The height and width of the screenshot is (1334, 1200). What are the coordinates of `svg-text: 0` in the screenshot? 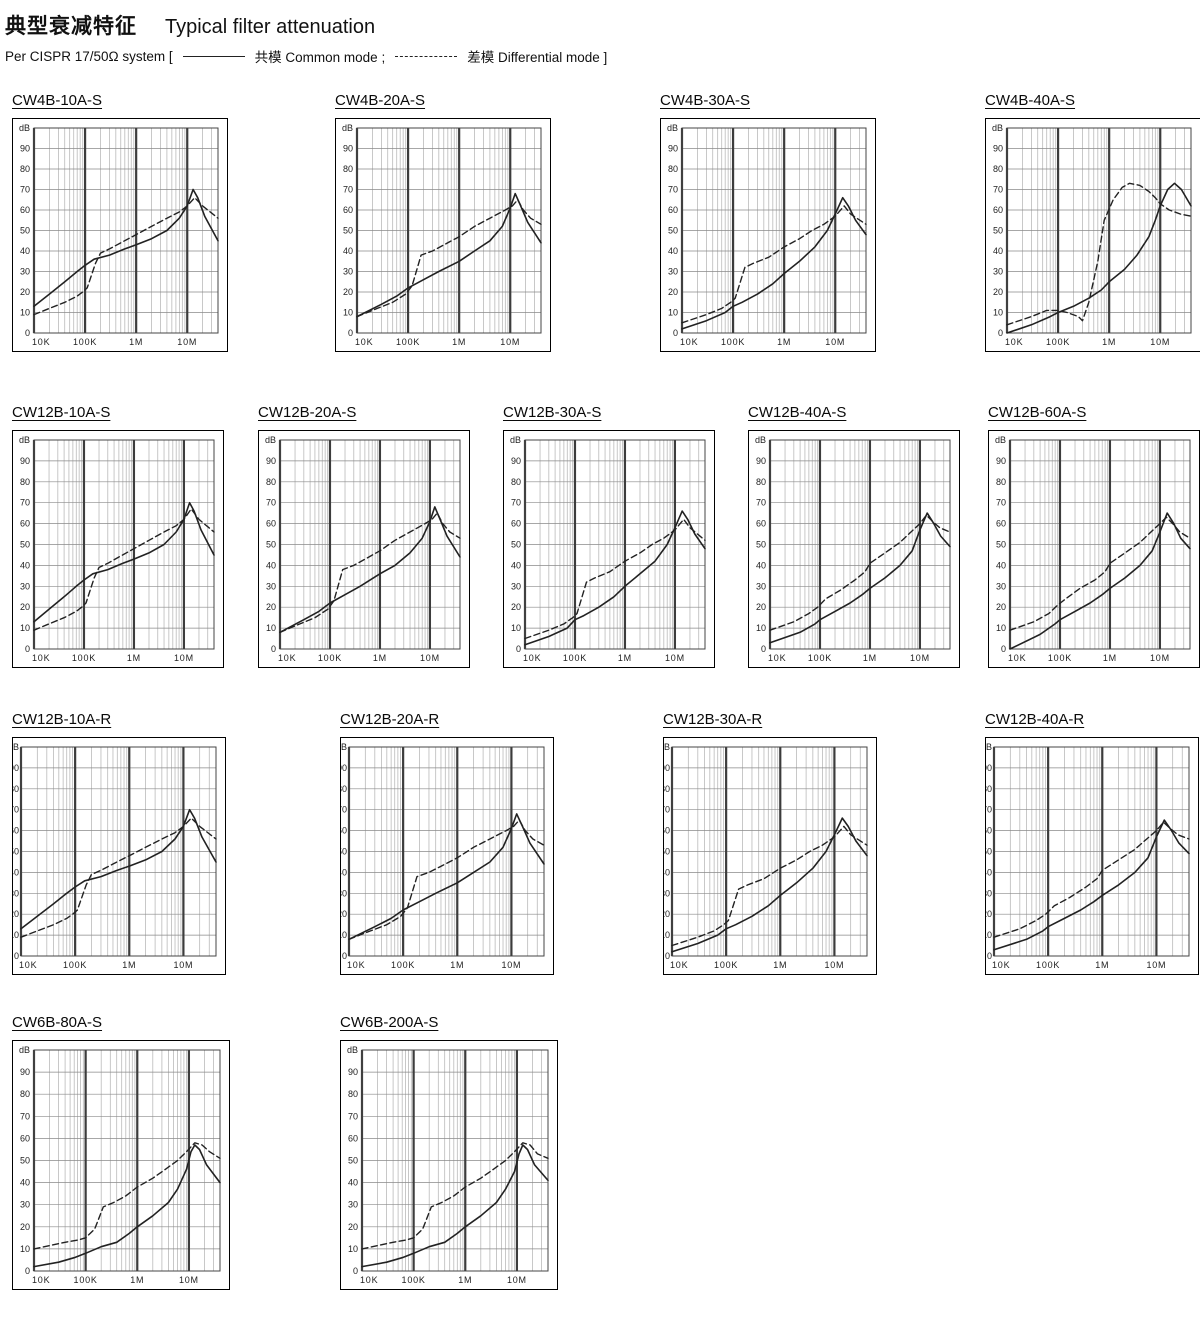 It's located at (273, 649).